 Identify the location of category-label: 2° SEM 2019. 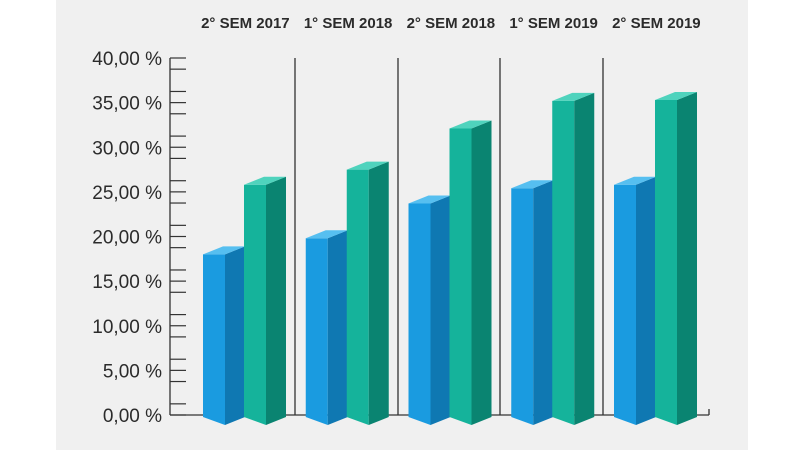
(656, 23).